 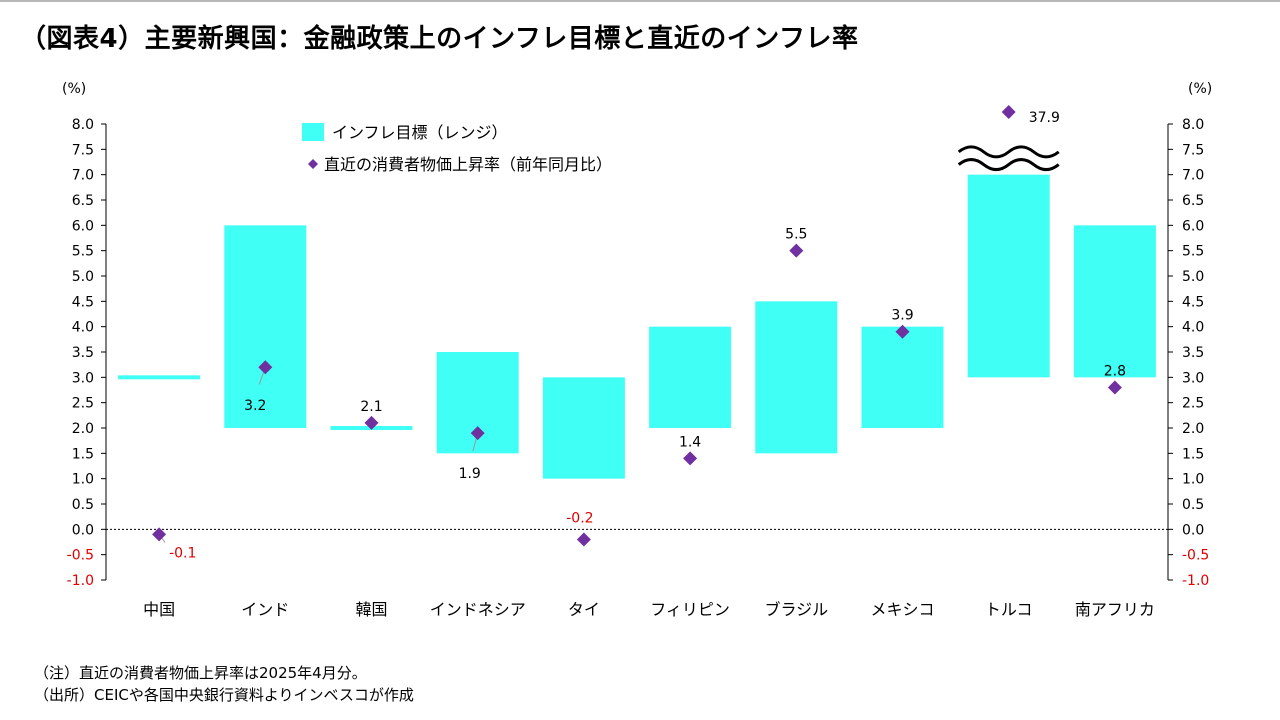 I want to click on y-unit-left: (%), so click(x=74, y=89).